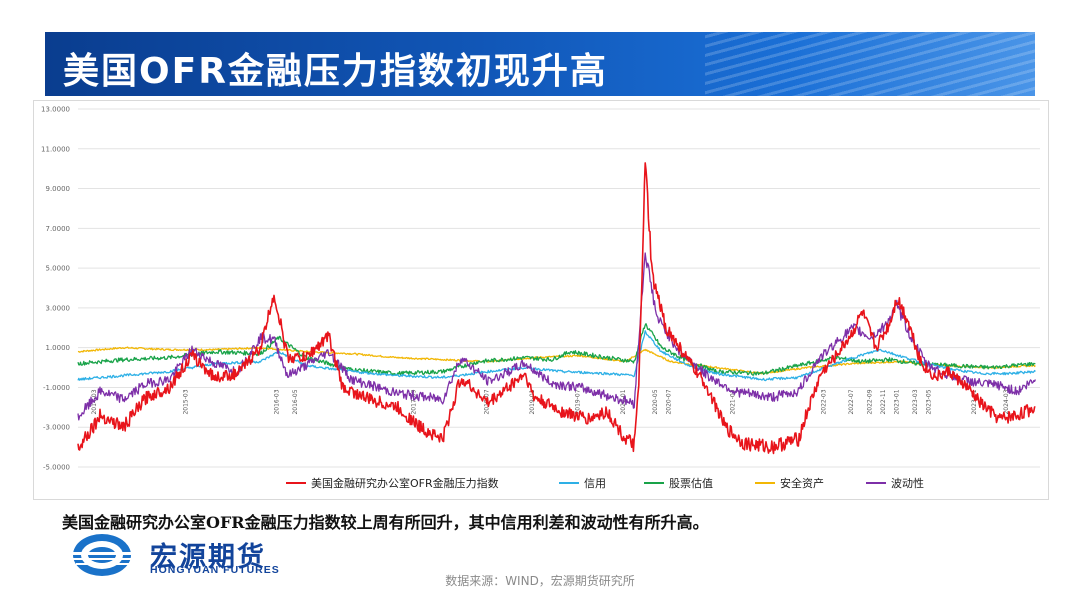  What do you see at coordinates (58, 229) in the screenshot?
I see `y-tick-label: 7.0000` at bounding box center [58, 229].